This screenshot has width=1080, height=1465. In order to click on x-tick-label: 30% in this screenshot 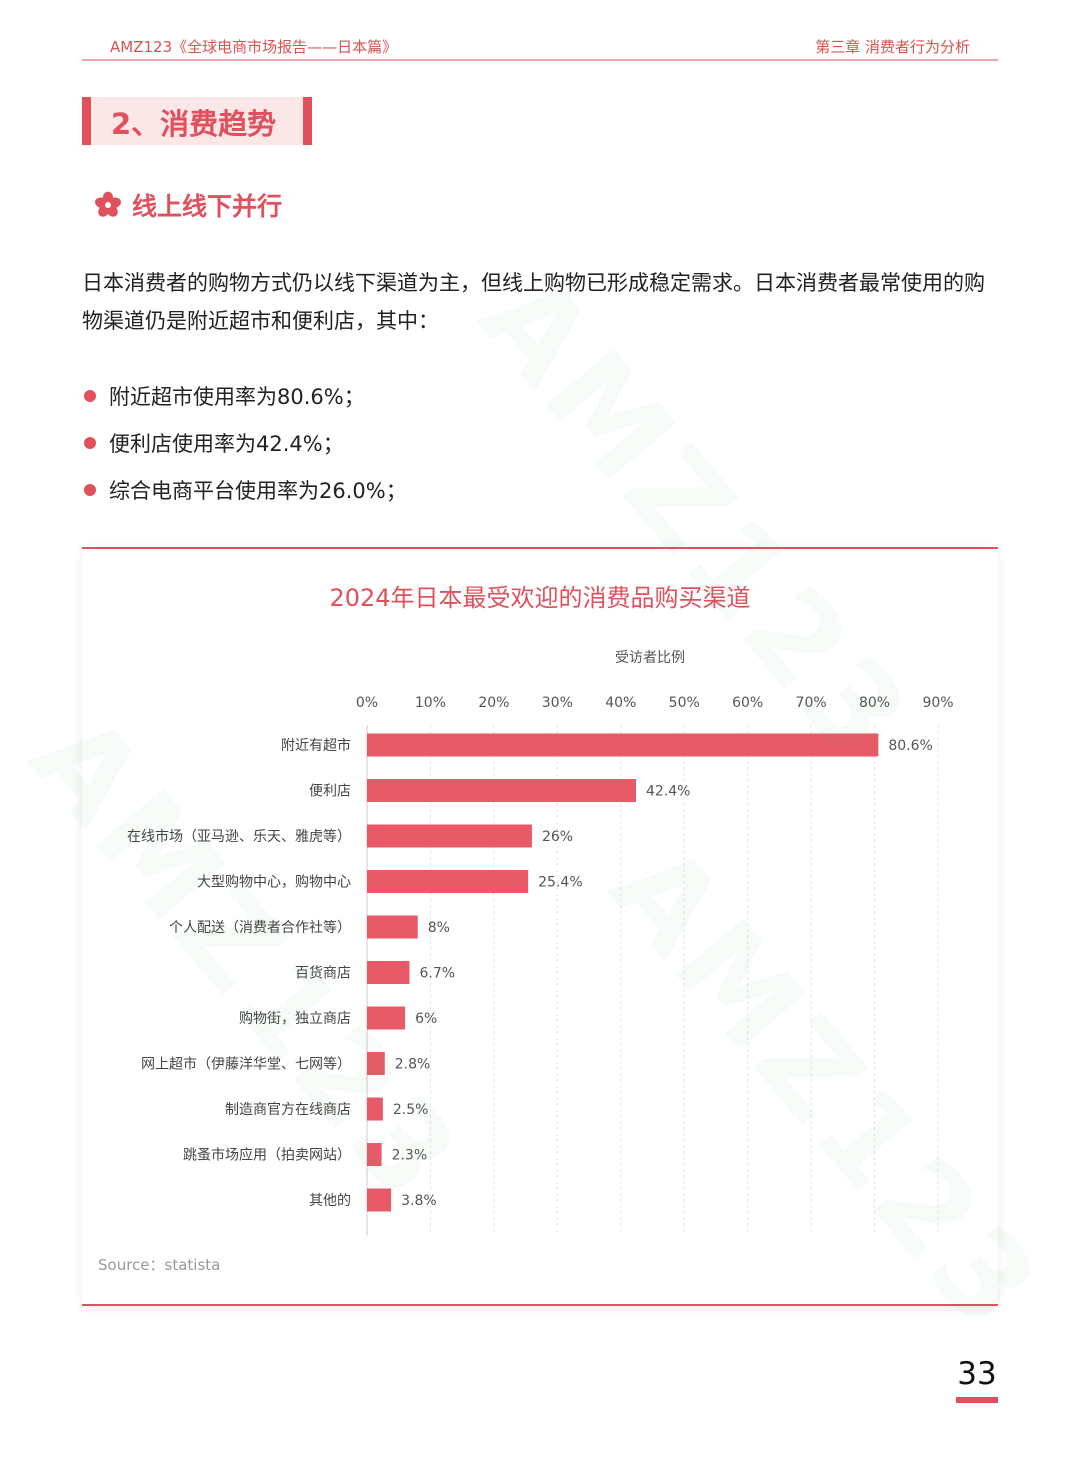, I will do `click(557, 703)`.